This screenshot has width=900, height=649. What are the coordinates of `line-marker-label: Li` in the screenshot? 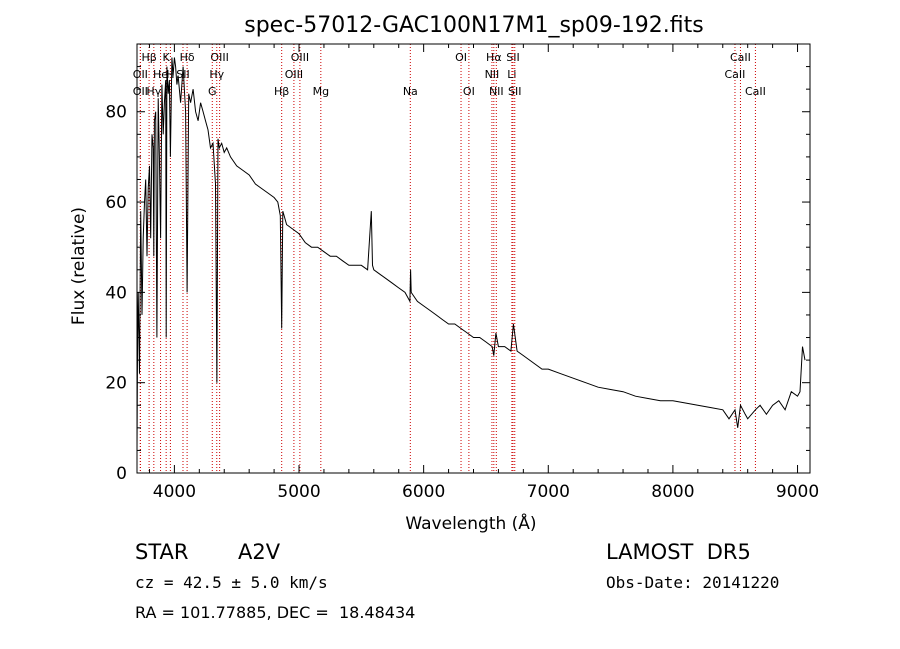 It's located at (511, 74).